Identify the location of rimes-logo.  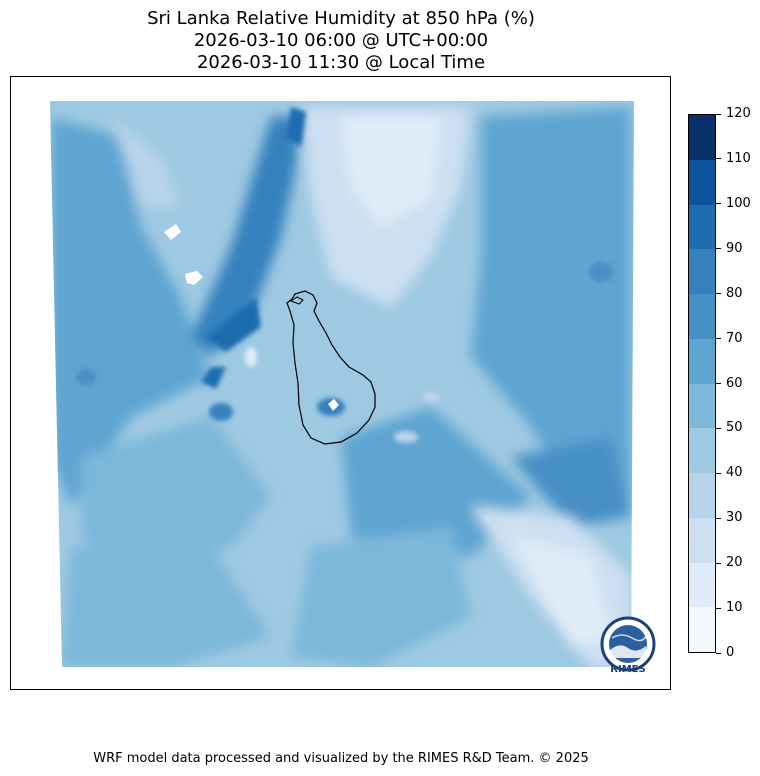
(628, 644).